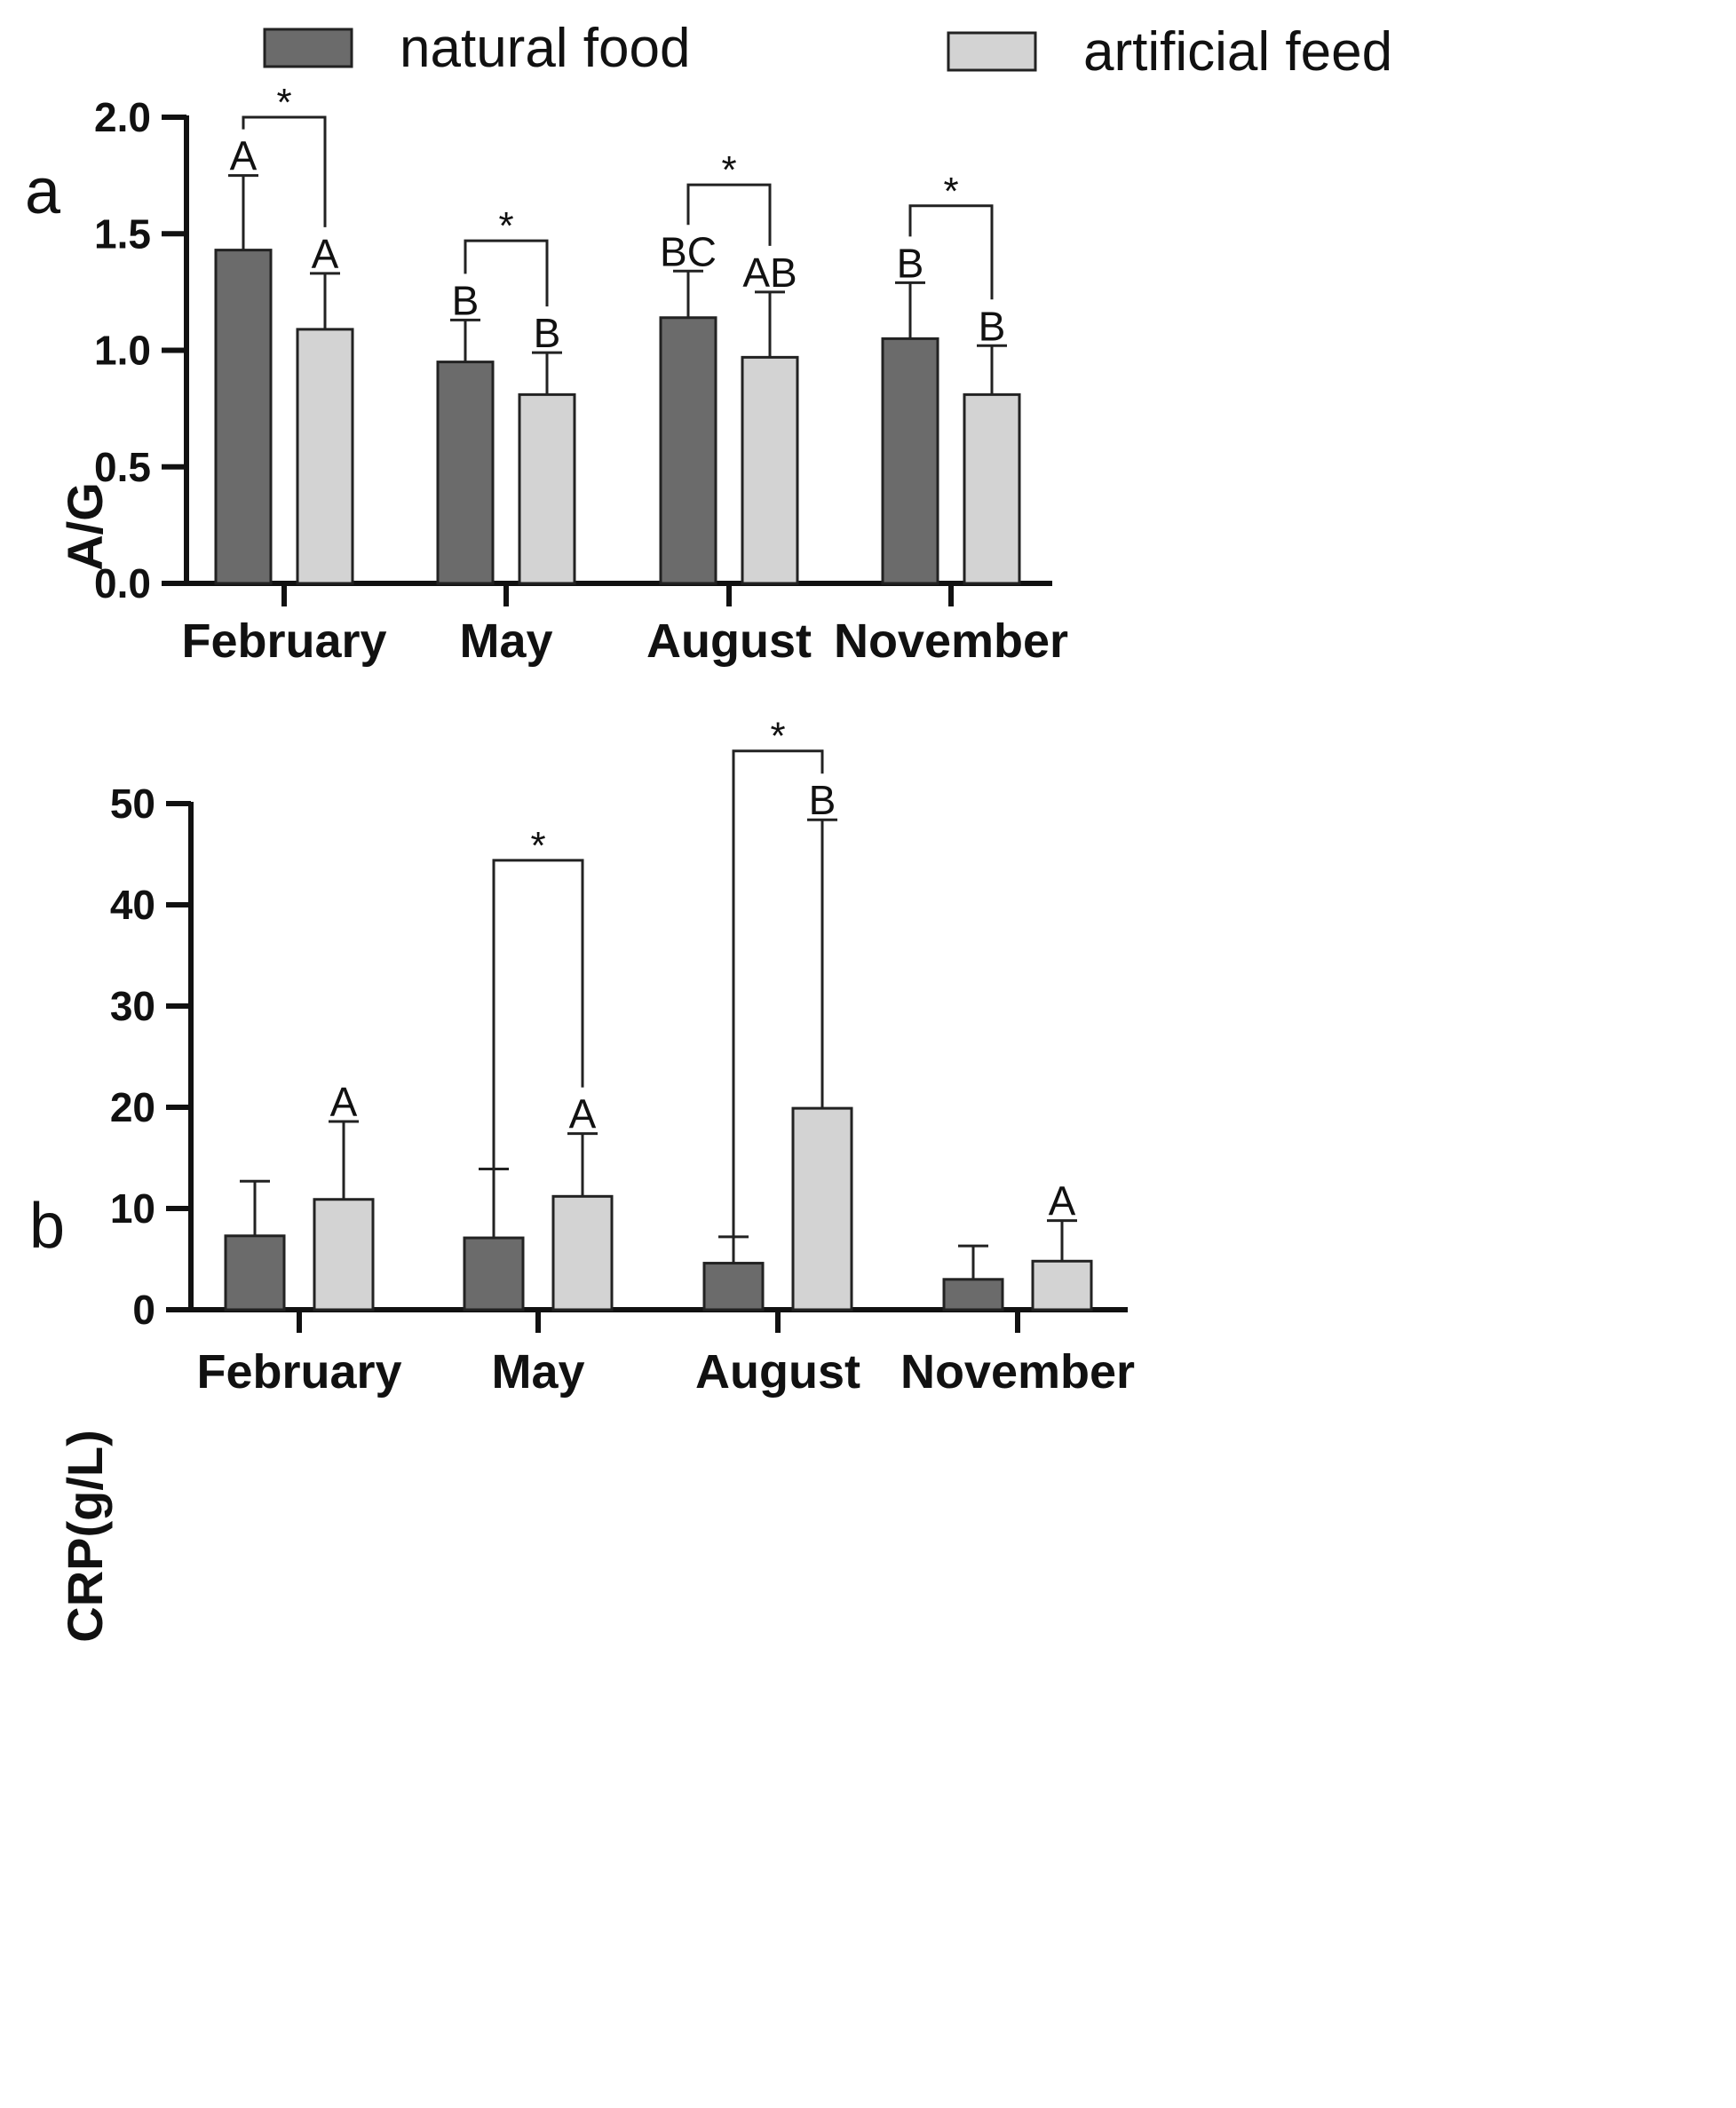 This screenshot has width=1736, height=2108. Describe the element at coordinates (122, 467) in the screenshot. I see `panel-a-y-tick-label: 0.5` at that location.